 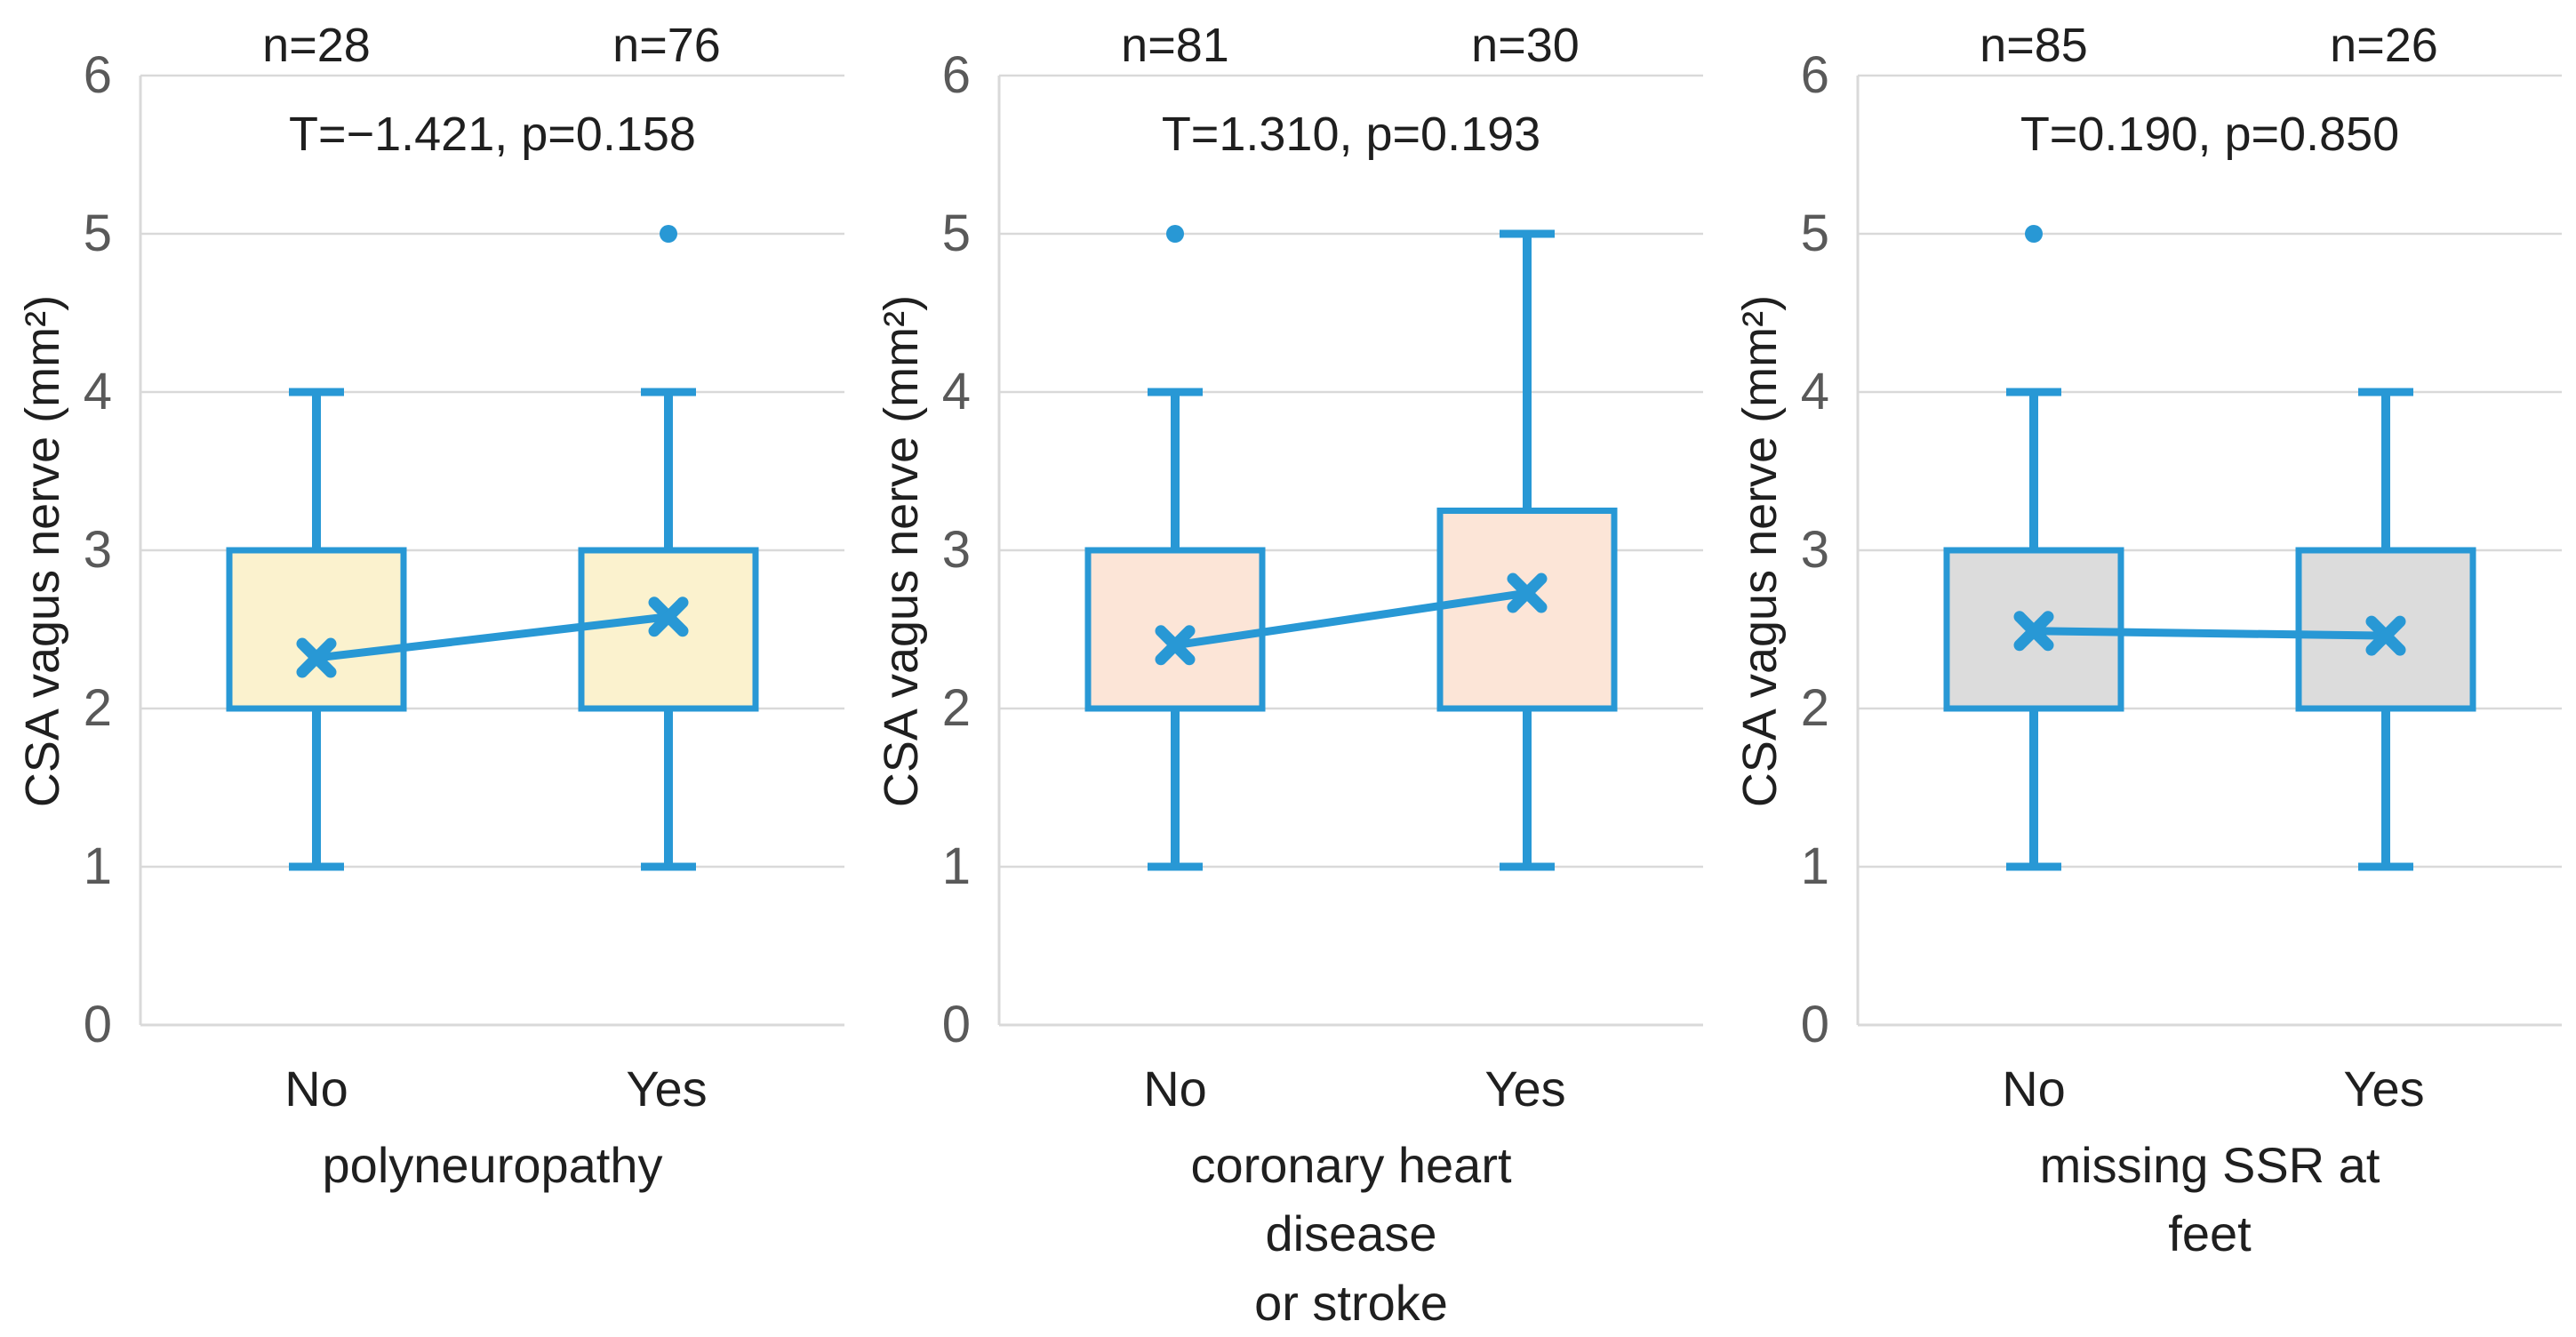 What do you see at coordinates (1175, 46) in the screenshot?
I see `count-label-no: n=81` at bounding box center [1175, 46].